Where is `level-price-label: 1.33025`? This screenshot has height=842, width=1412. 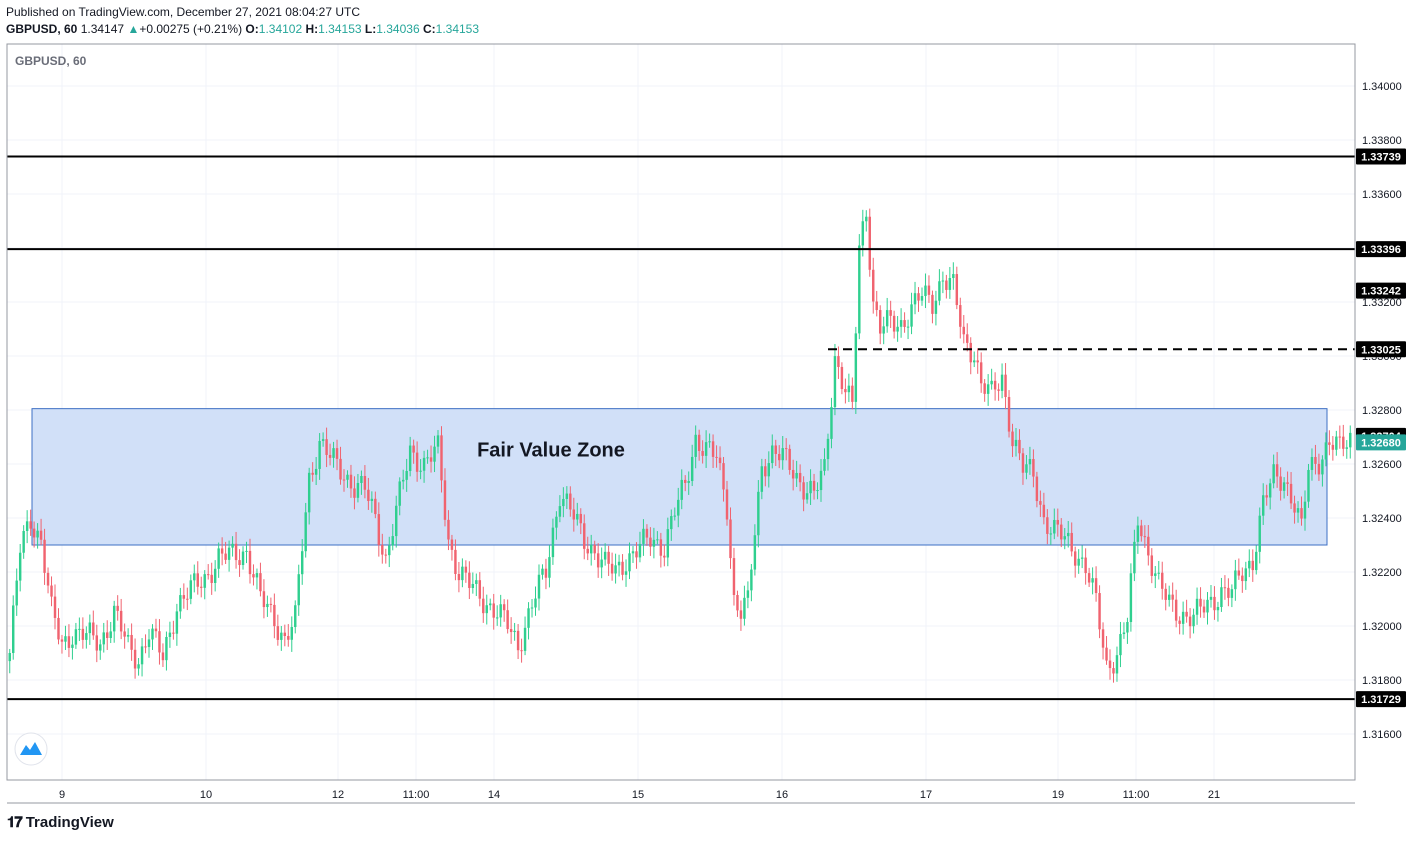 level-price-label: 1.33025 is located at coordinates (1381, 349).